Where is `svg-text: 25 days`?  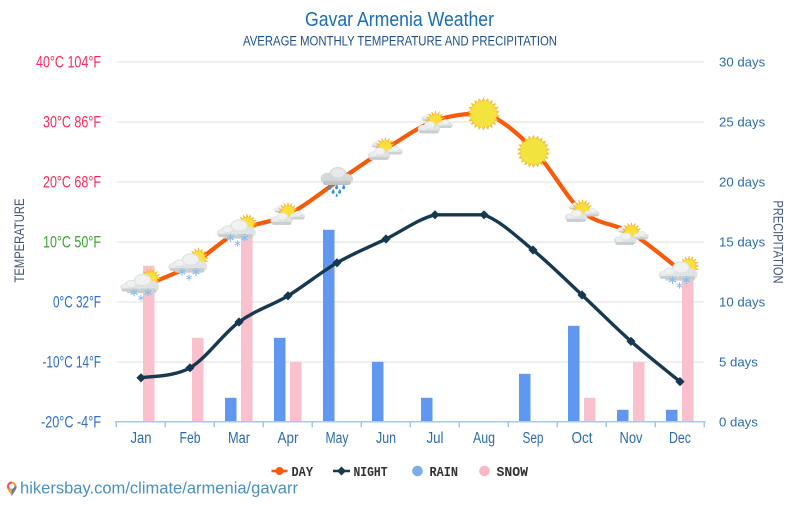
svg-text: 25 days is located at coordinates (742, 122).